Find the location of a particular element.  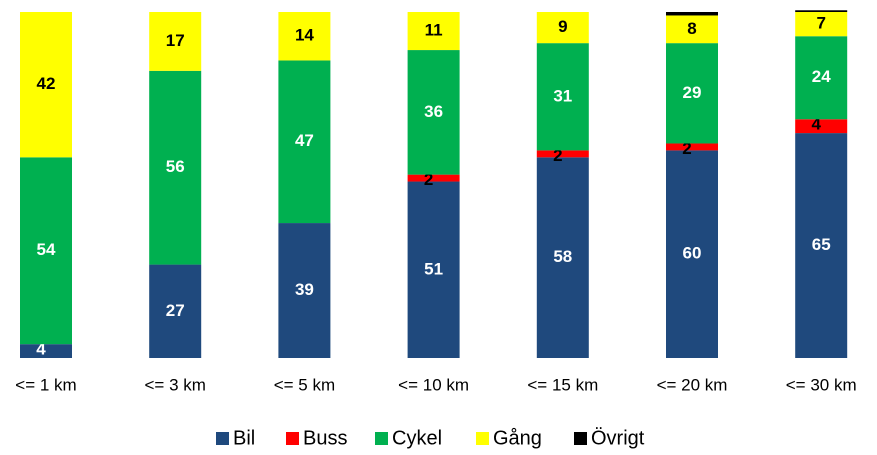

data-label: 7 is located at coordinates (820, 23).